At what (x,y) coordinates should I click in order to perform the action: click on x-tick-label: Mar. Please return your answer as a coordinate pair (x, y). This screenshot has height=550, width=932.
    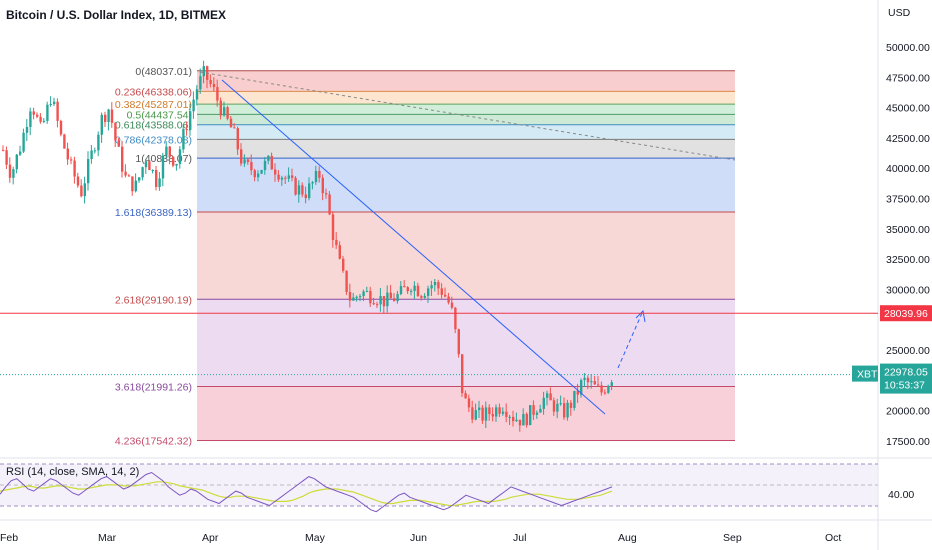
    Looking at the image, I should click on (107, 538).